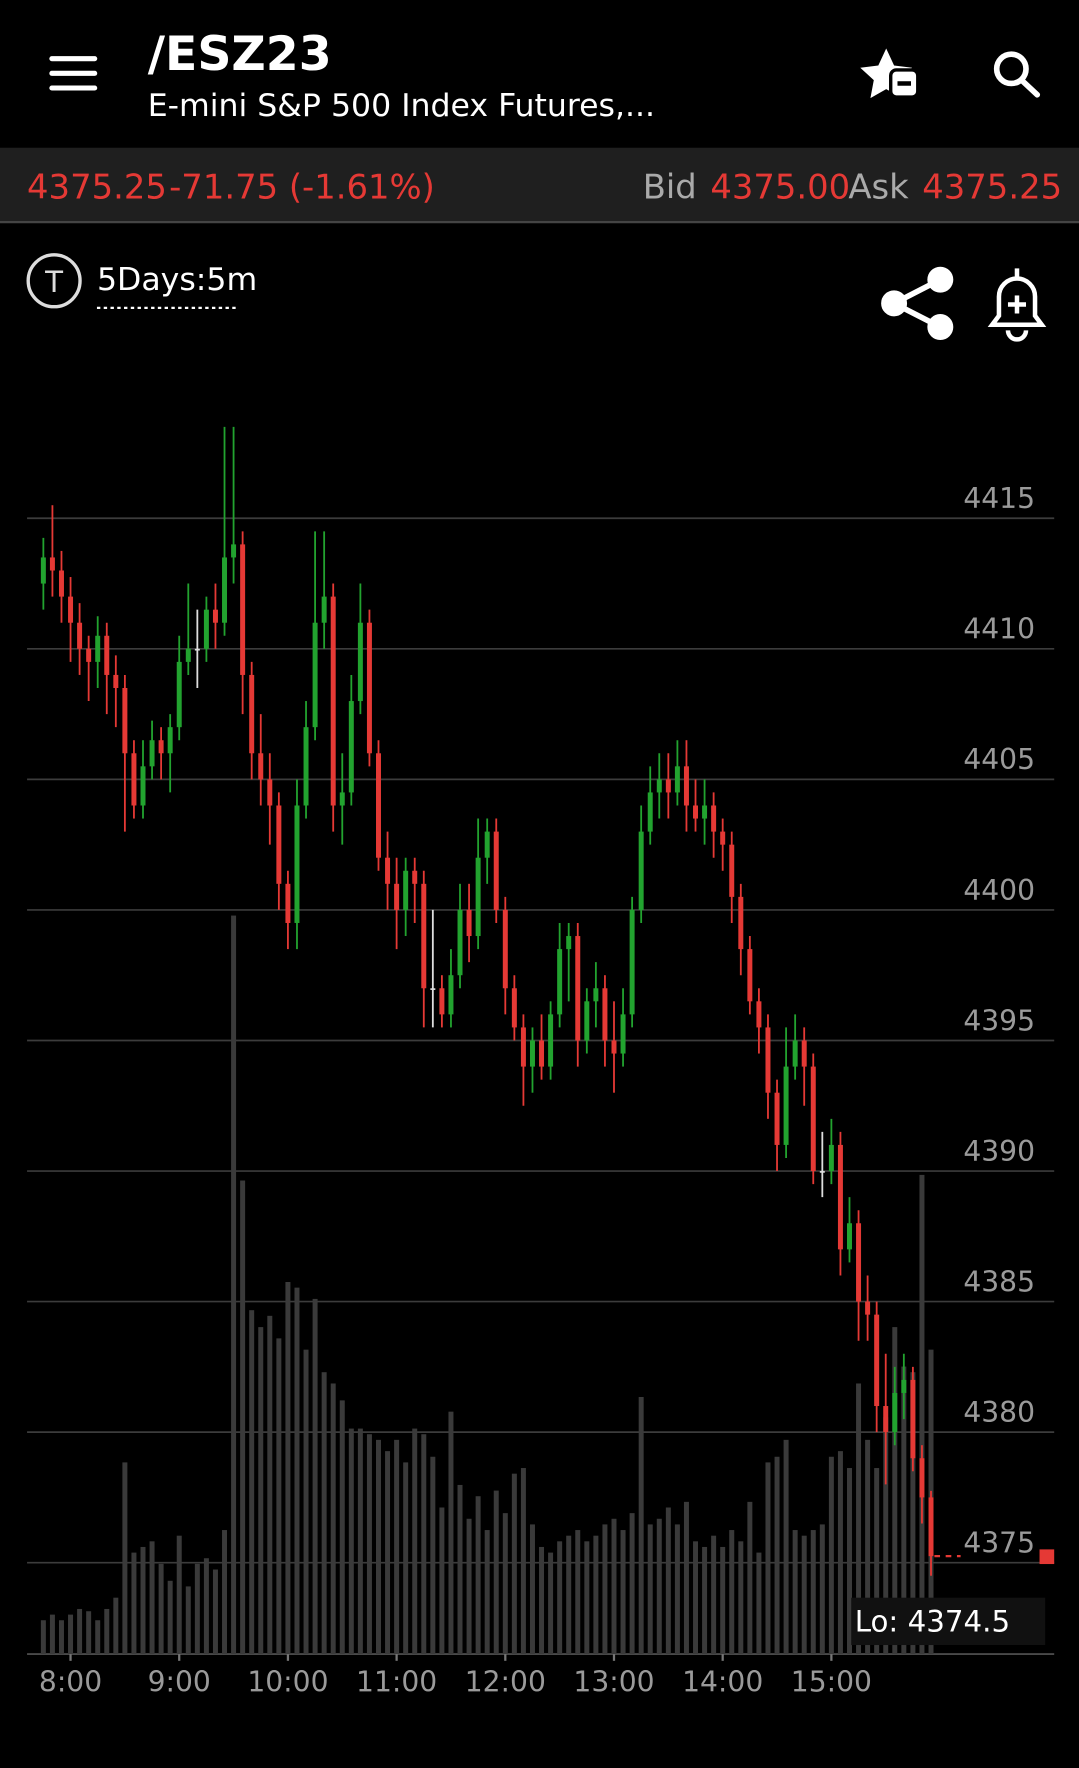  I want to click on last-price: 4375.25, so click(97, 186).